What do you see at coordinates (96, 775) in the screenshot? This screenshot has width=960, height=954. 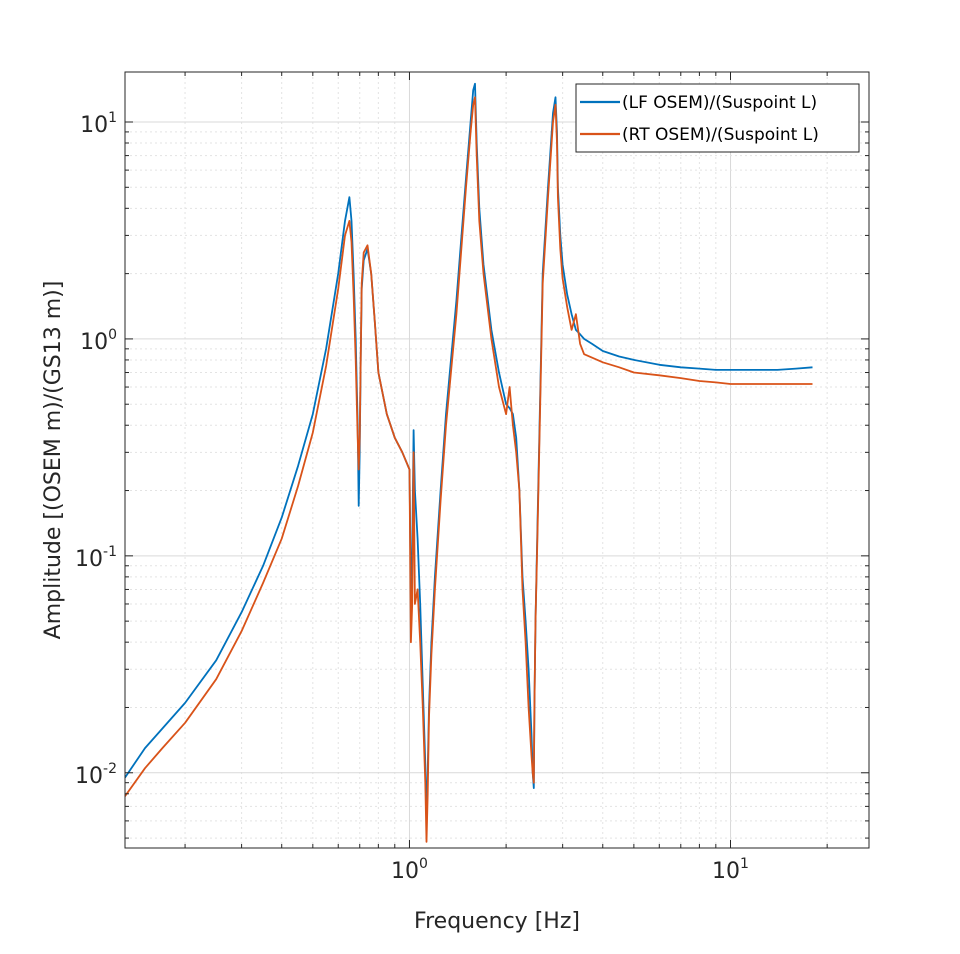 I see `y-tick-label: 10⁻²` at bounding box center [96, 775].